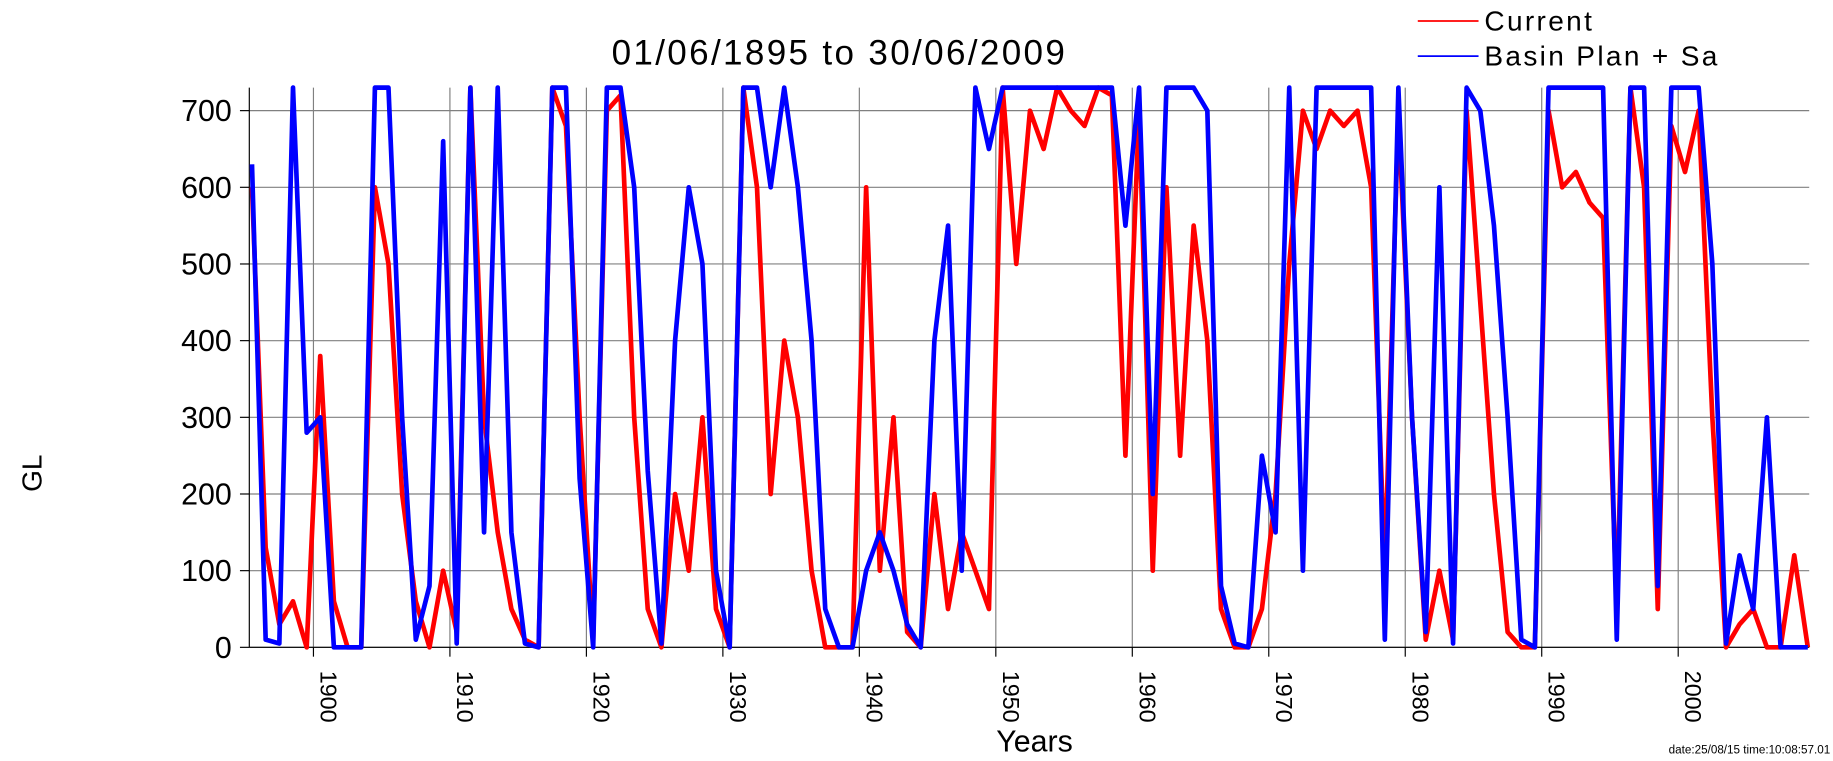  Describe the element at coordinates (1034, 740) in the screenshot. I see `x-axis-label: Years` at that location.